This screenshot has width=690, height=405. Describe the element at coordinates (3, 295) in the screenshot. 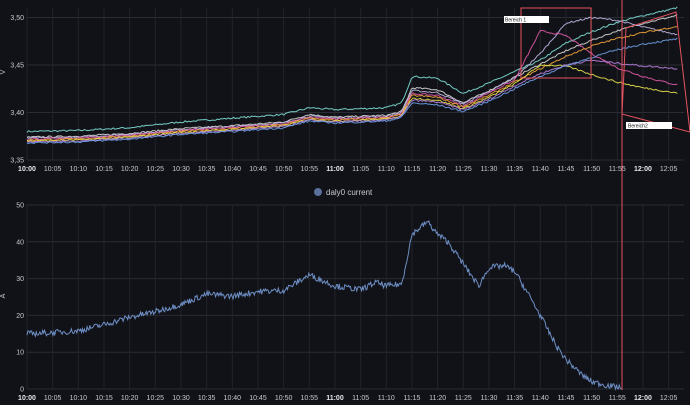

I see `current-axis-label: A` at that location.